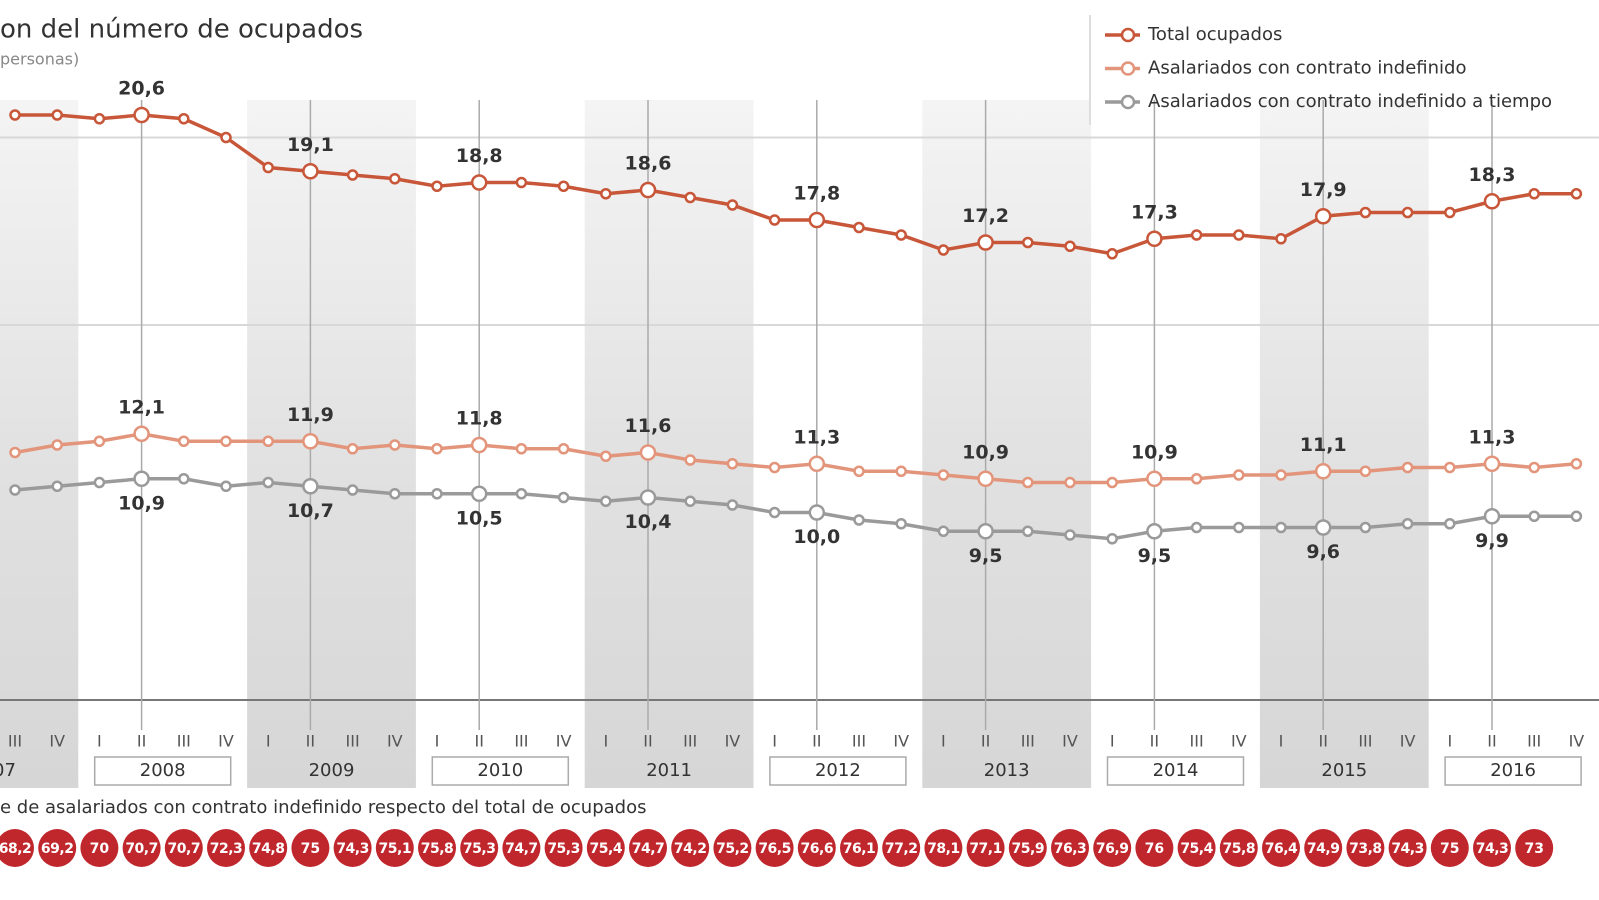 Image resolution: width=1599 pixels, height=900 pixels. What do you see at coordinates (816, 194) in the screenshot?
I see `data-label: 17,8` at bounding box center [816, 194].